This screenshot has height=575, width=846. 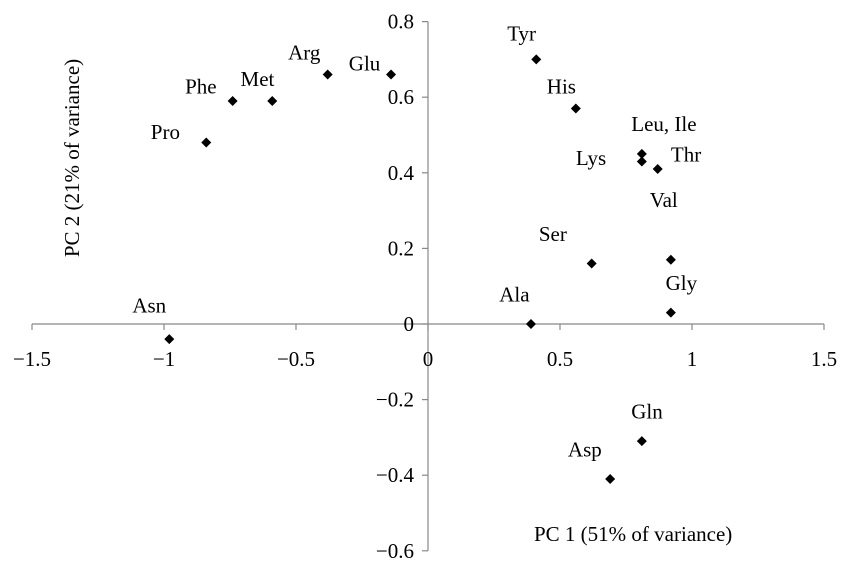 What do you see at coordinates (591, 158) in the screenshot?
I see `point-label: Lys` at bounding box center [591, 158].